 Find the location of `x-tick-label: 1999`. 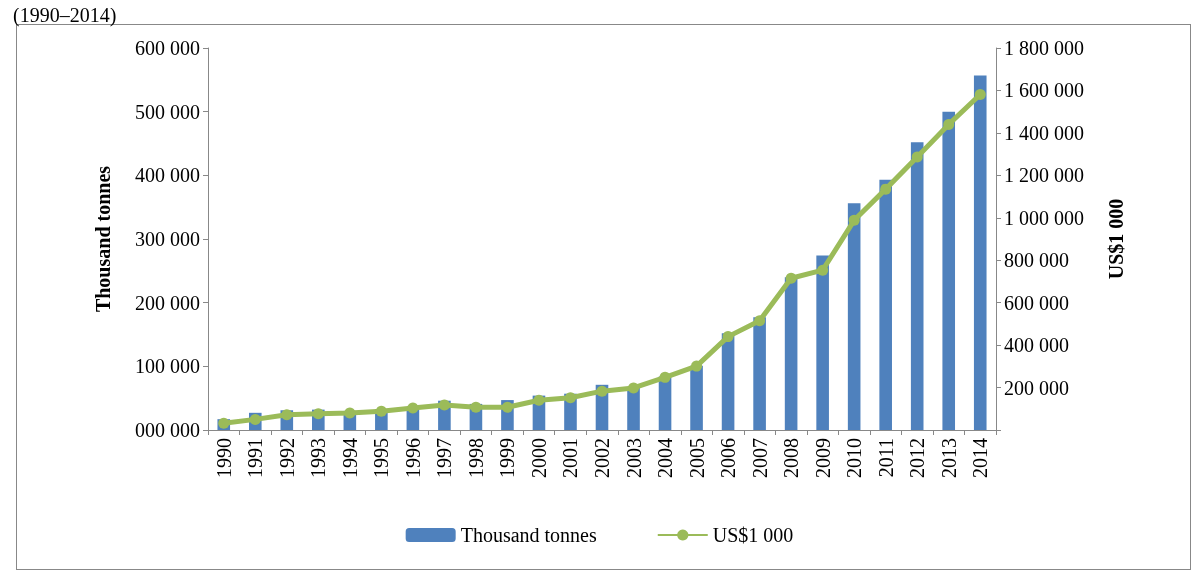

x-tick-label: 1999 is located at coordinates (507, 458).